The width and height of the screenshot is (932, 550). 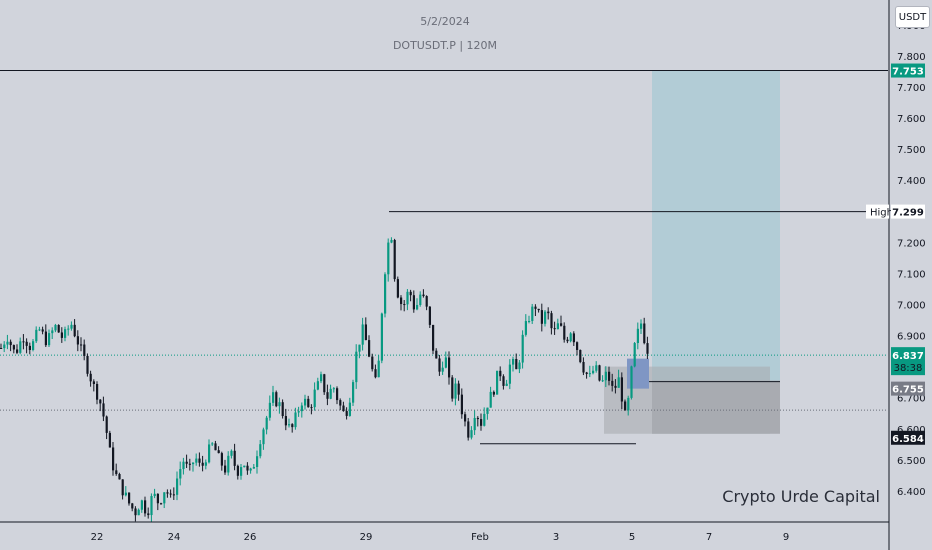 What do you see at coordinates (910, 275) in the screenshot?
I see `price-axis` at bounding box center [910, 275].